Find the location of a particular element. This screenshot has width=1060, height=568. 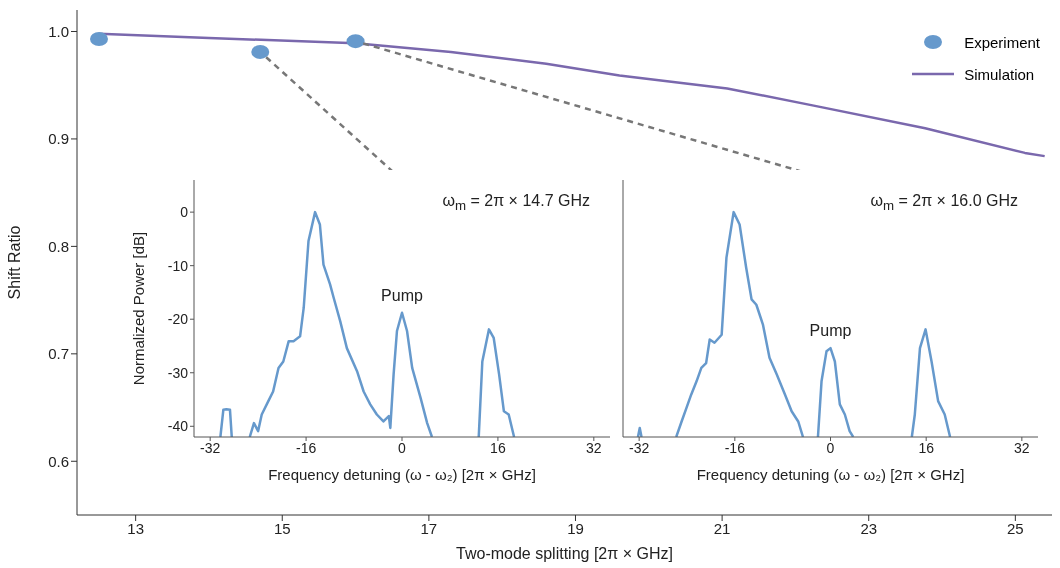

x-tick-label: 13 is located at coordinates (135, 528).